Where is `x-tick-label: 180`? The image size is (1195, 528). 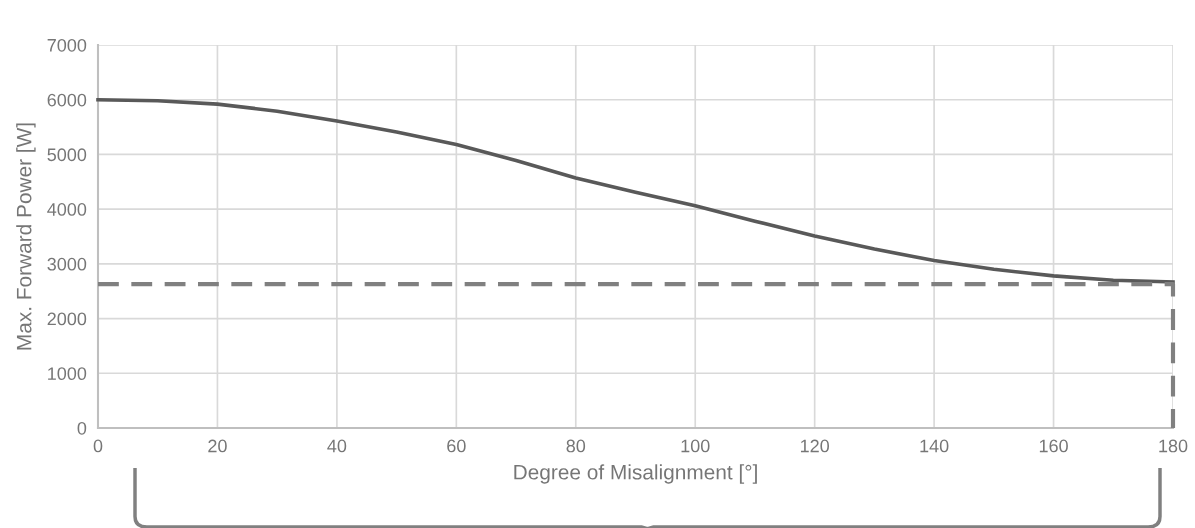
x-tick-label: 180 is located at coordinates (1173, 446).